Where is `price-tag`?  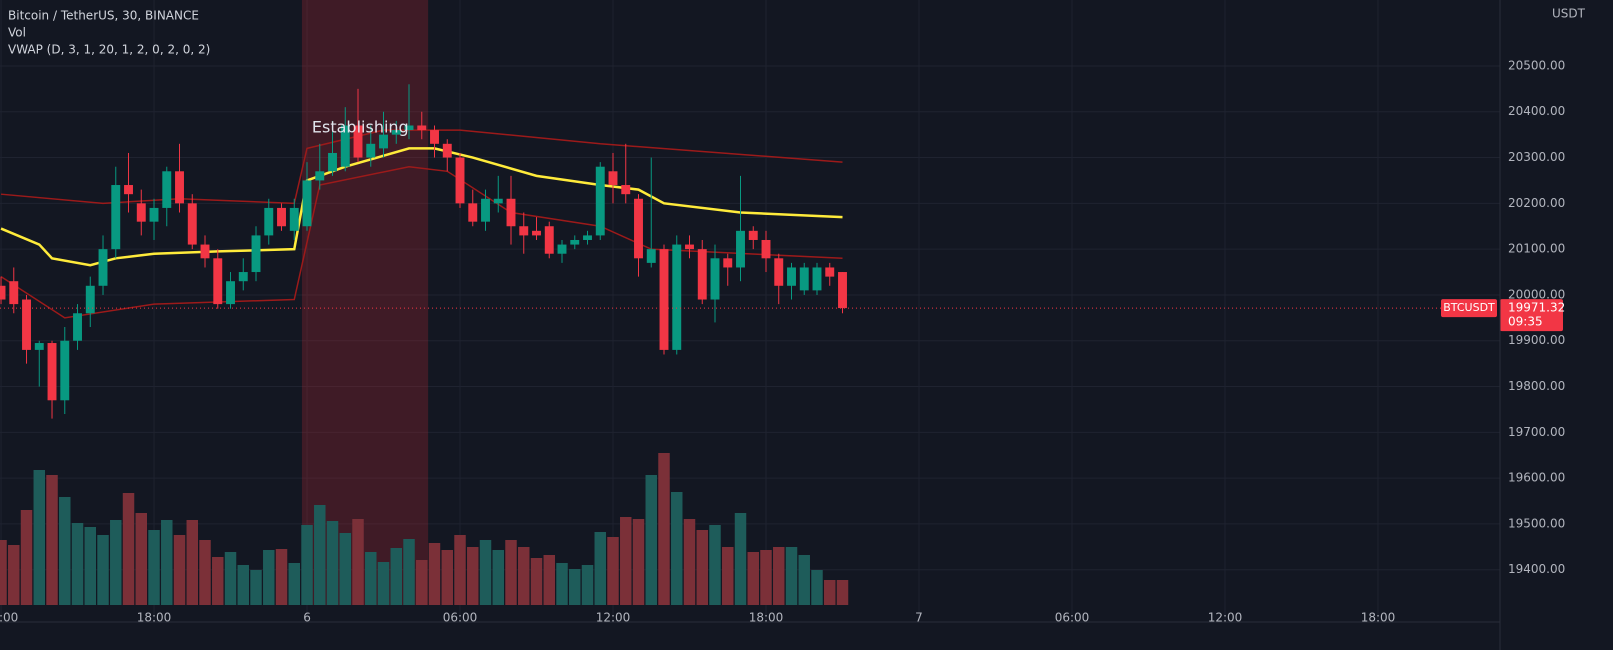
price-tag is located at coordinates (1531, 315).